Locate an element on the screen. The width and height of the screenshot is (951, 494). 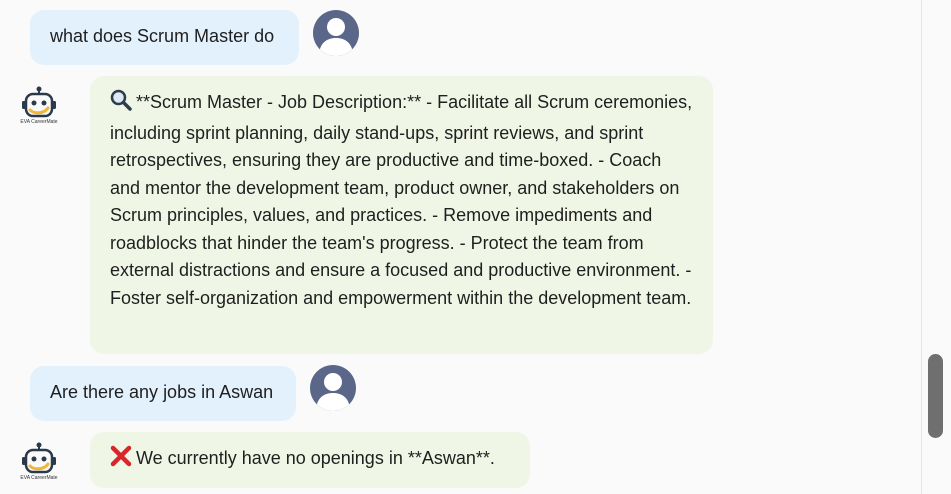
user-message-text: what does Scrum Master do is located at coordinates (162, 36).